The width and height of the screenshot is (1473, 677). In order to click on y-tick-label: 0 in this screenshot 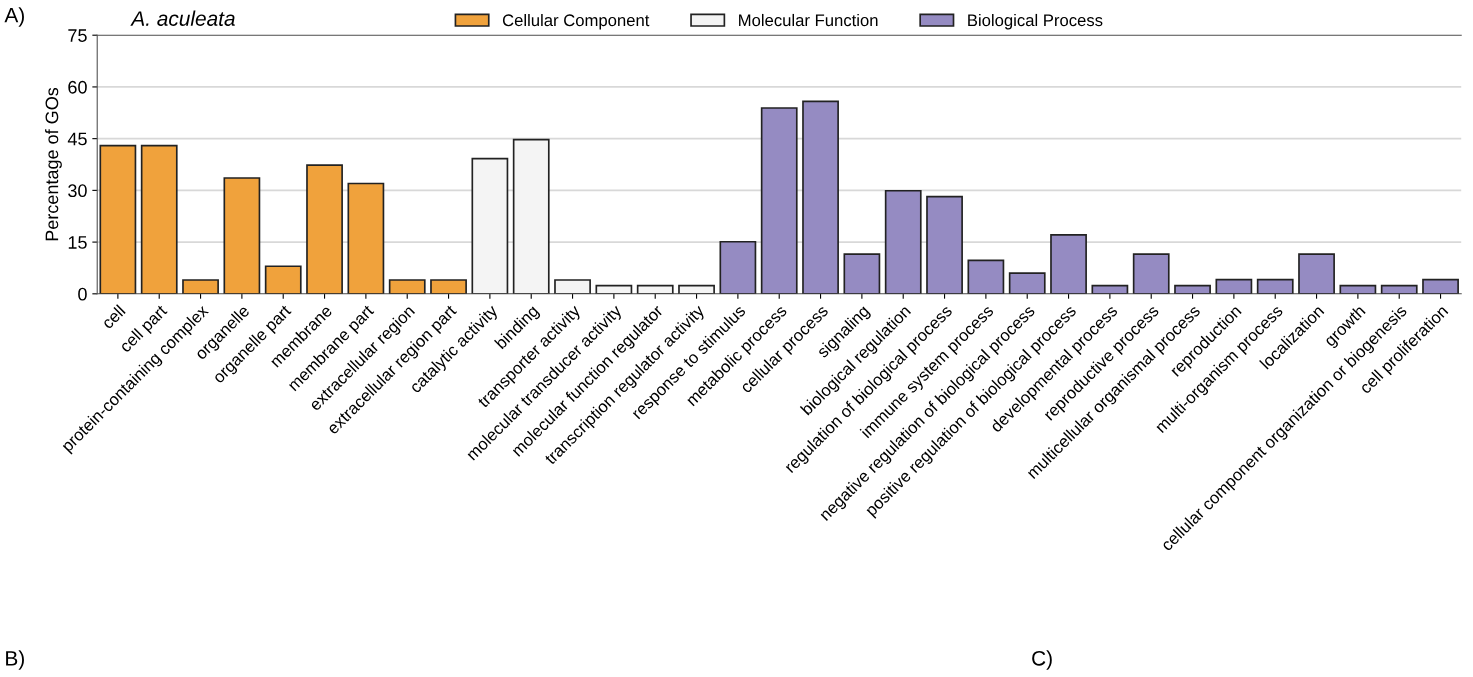, I will do `click(82, 294)`.